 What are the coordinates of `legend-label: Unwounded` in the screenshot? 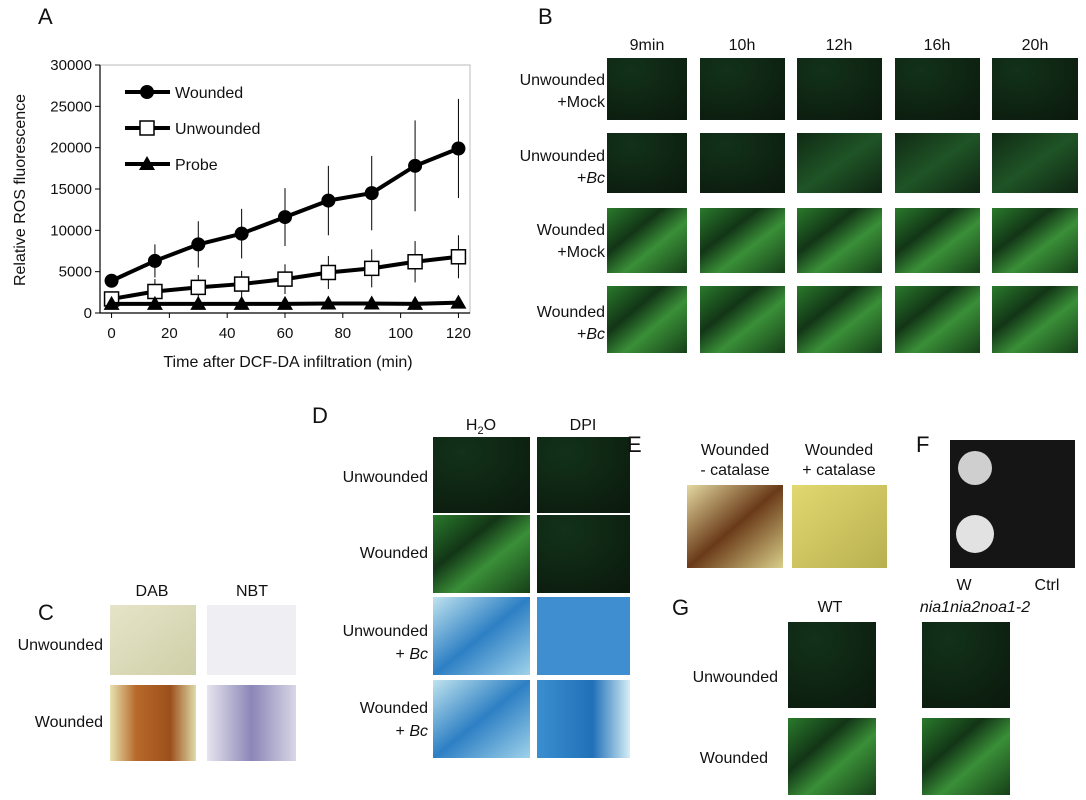 It's located at (217, 129).